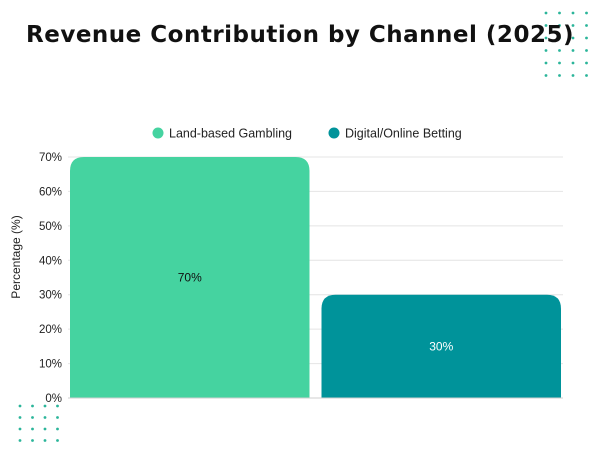  Describe the element at coordinates (50, 330) in the screenshot. I see `y-tick-label: 20%` at that location.